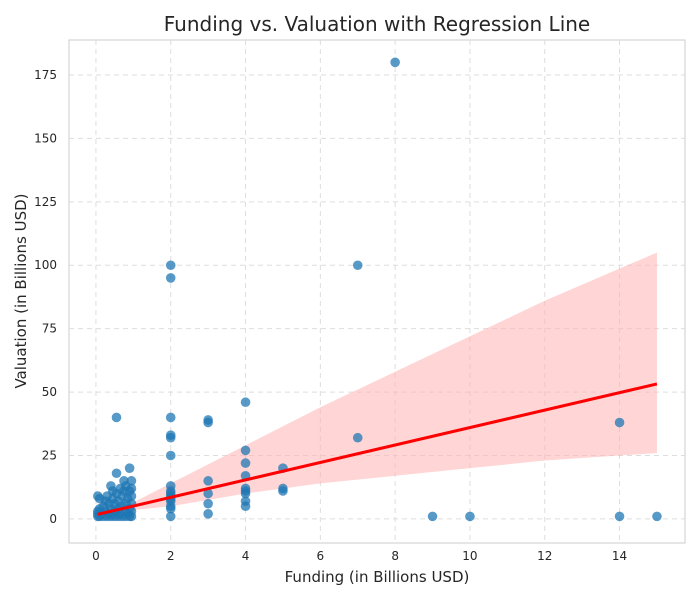 This screenshot has width=700, height=604. I want to click on x-tick-label: 4, so click(246, 556).